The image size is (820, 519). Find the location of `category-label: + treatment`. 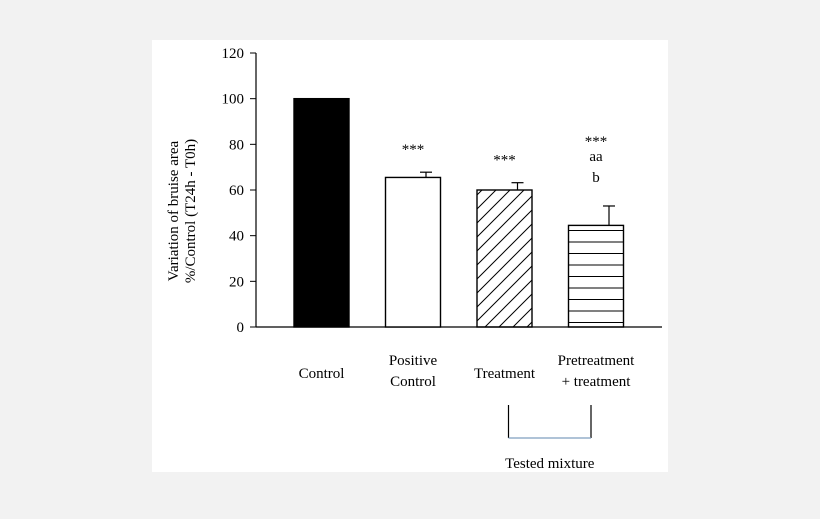

category-label: + treatment is located at coordinates (597, 382).